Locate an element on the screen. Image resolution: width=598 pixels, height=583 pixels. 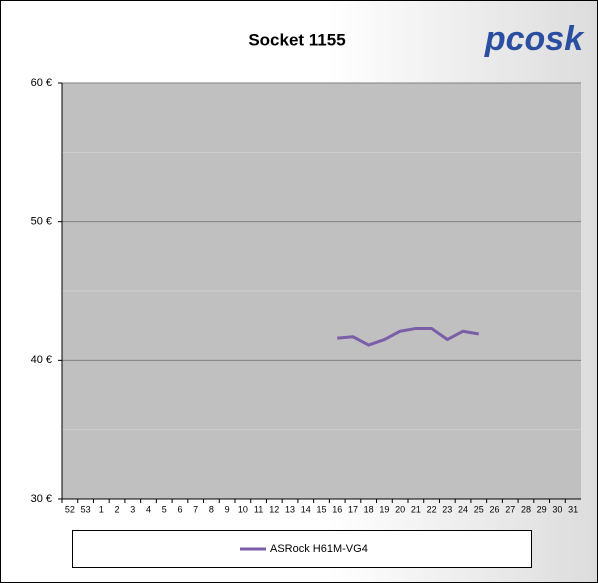
x-tick-label: 16 is located at coordinates (337, 509).